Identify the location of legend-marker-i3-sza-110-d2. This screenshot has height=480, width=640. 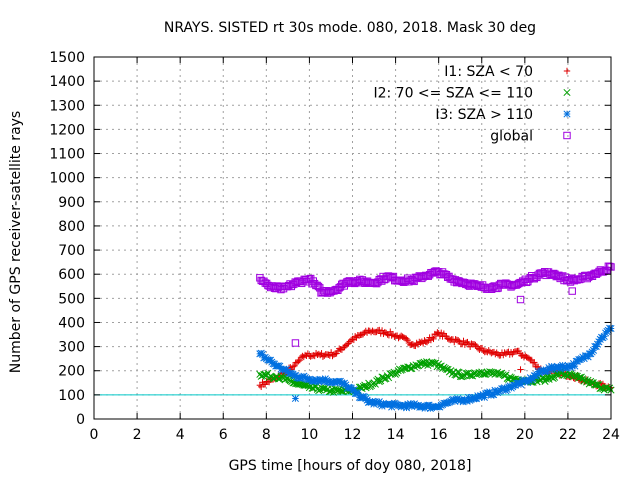
(567, 114).